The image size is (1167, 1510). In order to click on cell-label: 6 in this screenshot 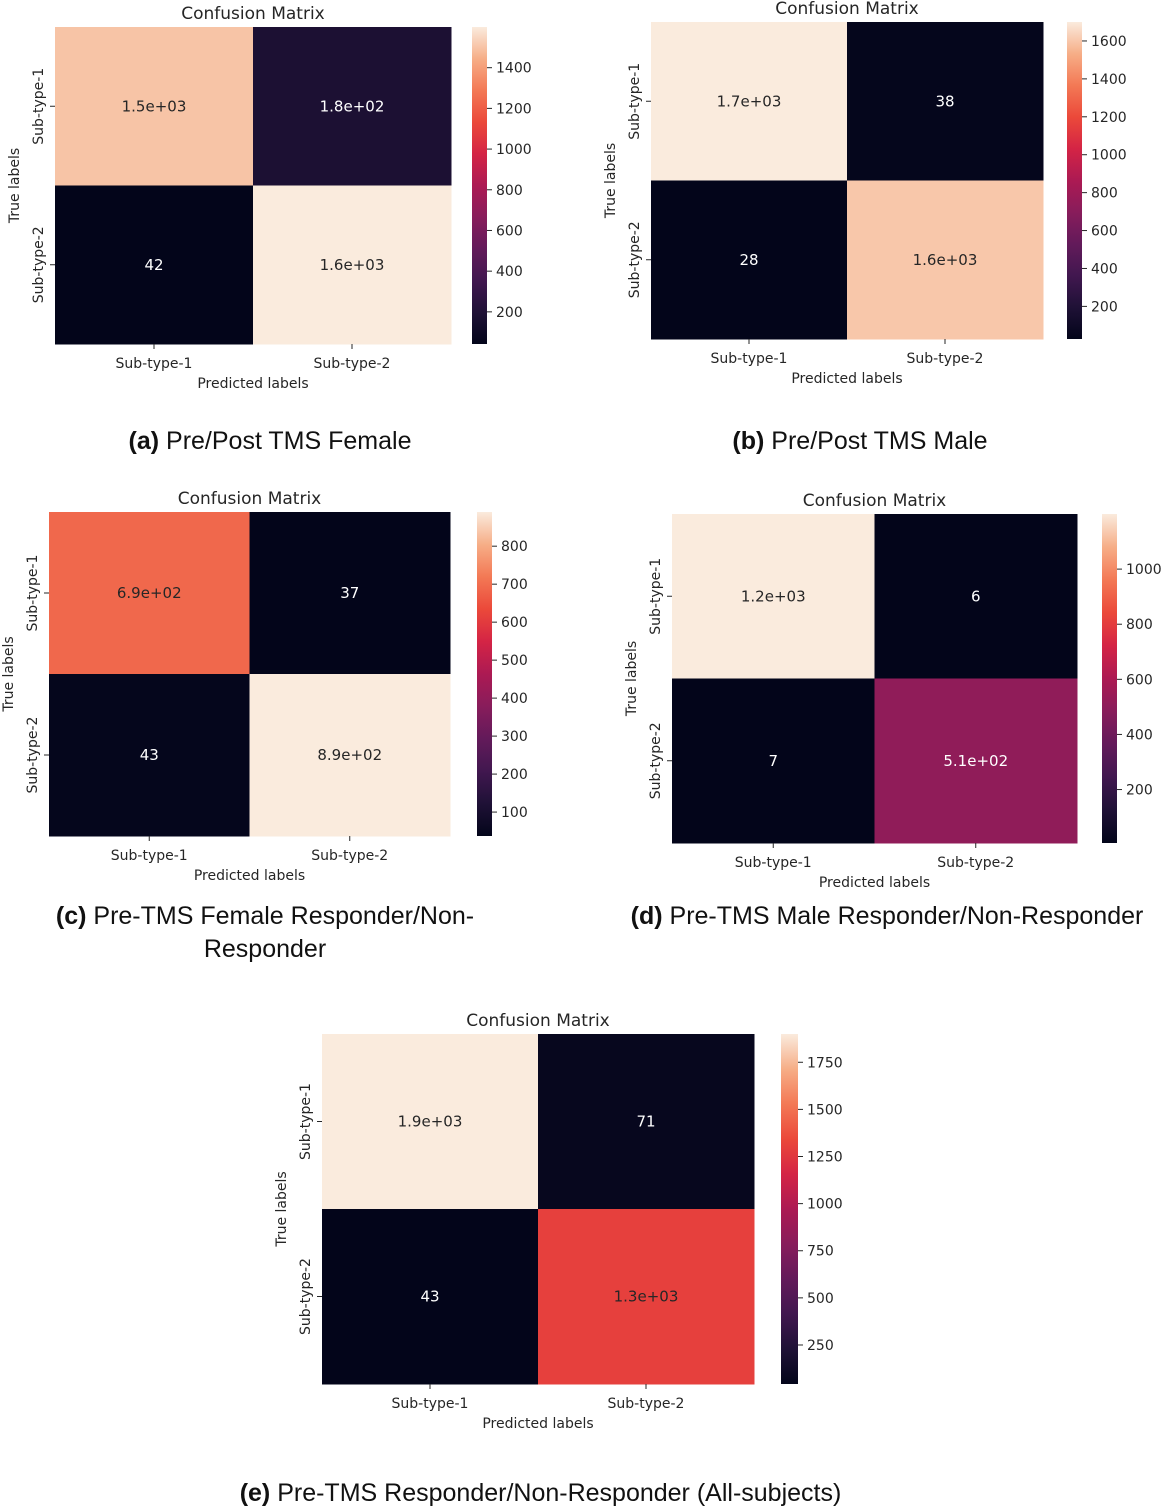, I will do `click(976, 596)`.